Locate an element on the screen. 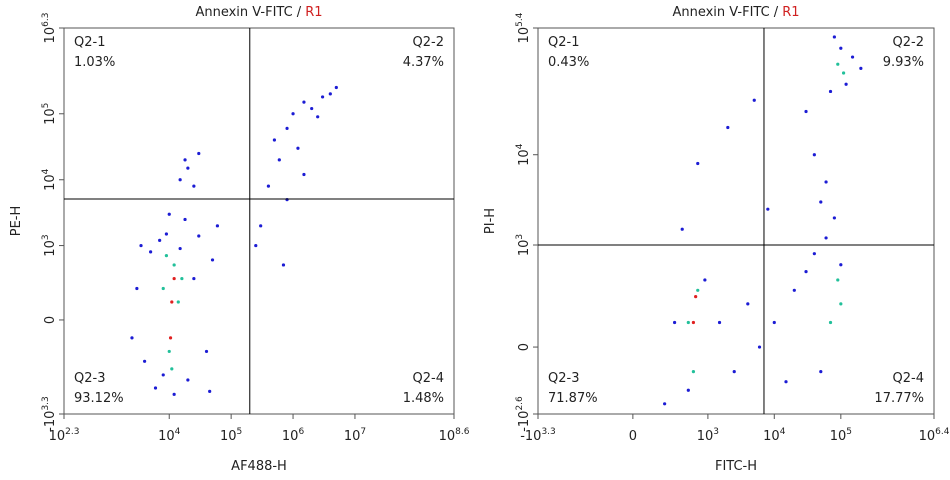 The height and width of the screenshot is (480, 950). tick-exponent: 5.4 is located at coordinates (520, 19).